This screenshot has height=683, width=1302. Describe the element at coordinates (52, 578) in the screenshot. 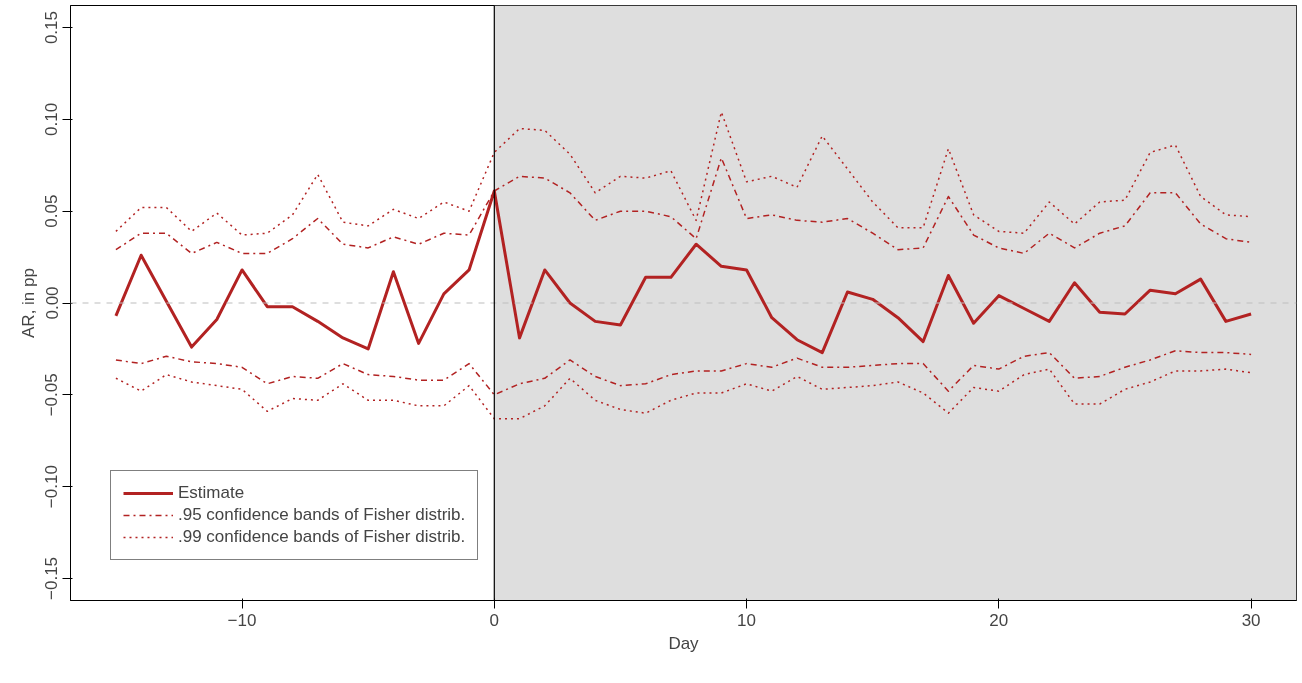

I see `y-tick-label: −0.15` at that location.